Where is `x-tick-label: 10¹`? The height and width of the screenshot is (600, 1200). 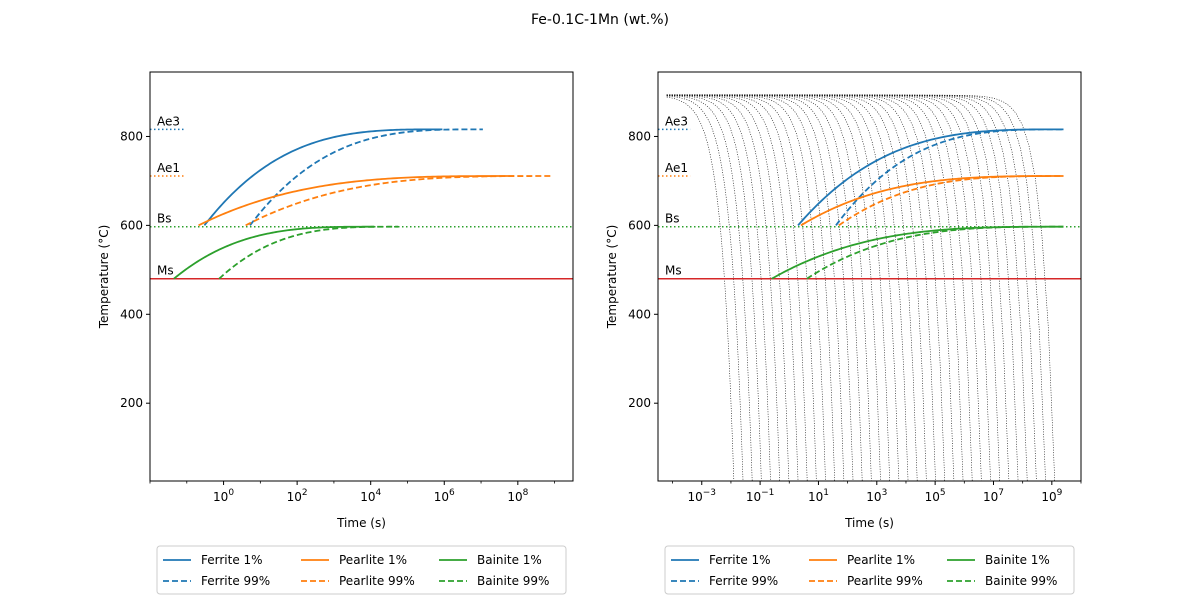
x-tick-label: 10¹ is located at coordinates (818, 496).